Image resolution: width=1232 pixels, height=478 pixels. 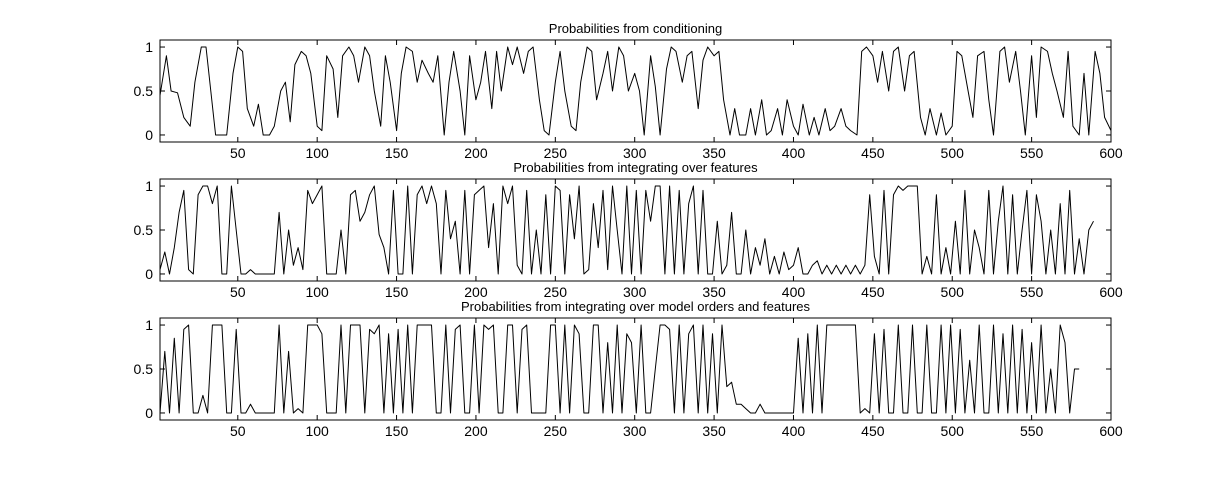 I want to click on subplot-title: Probabilities from conditioning, so click(x=635, y=28).